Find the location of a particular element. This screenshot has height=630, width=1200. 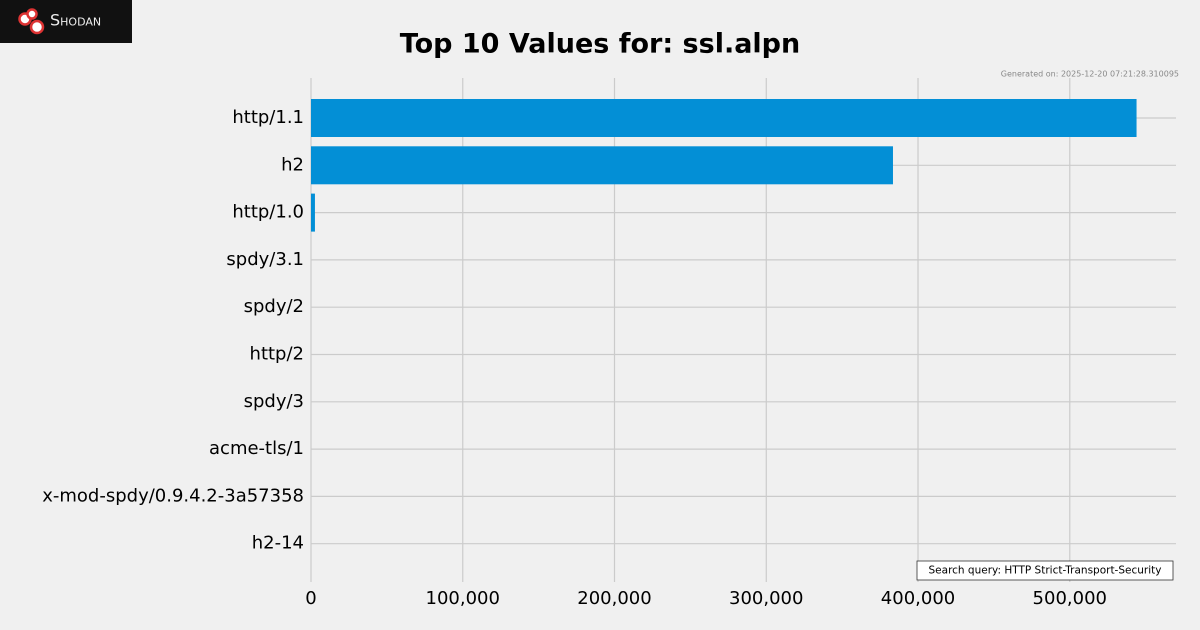

y-tick-label: acme-tls/1 is located at coordinates (256, 448).